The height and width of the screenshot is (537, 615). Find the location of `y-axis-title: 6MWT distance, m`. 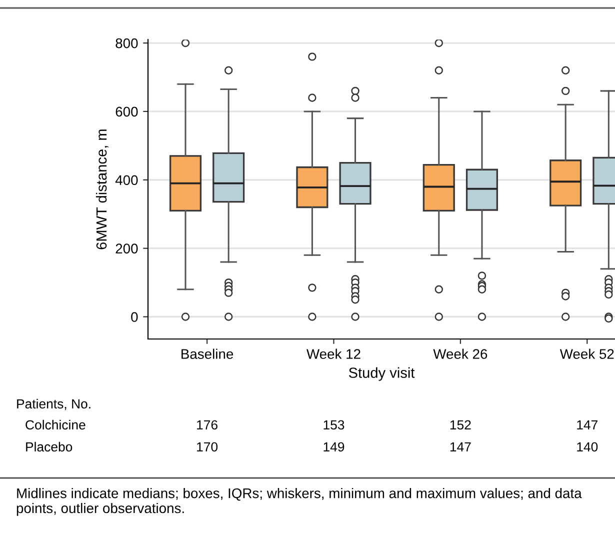

y-axis-title: 6MWT distance, m is located at coordinates (102, 190).